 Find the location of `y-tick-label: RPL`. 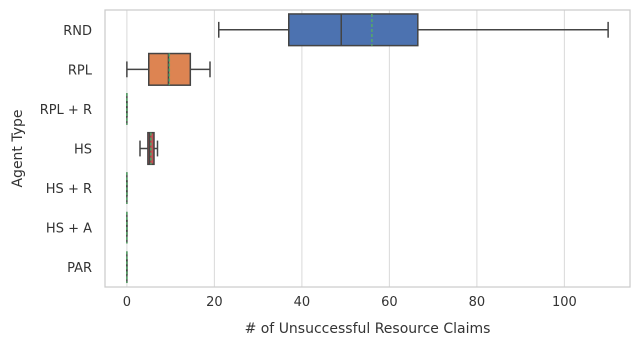

y-tick-label: RPL is located at coordinates (80, 70).